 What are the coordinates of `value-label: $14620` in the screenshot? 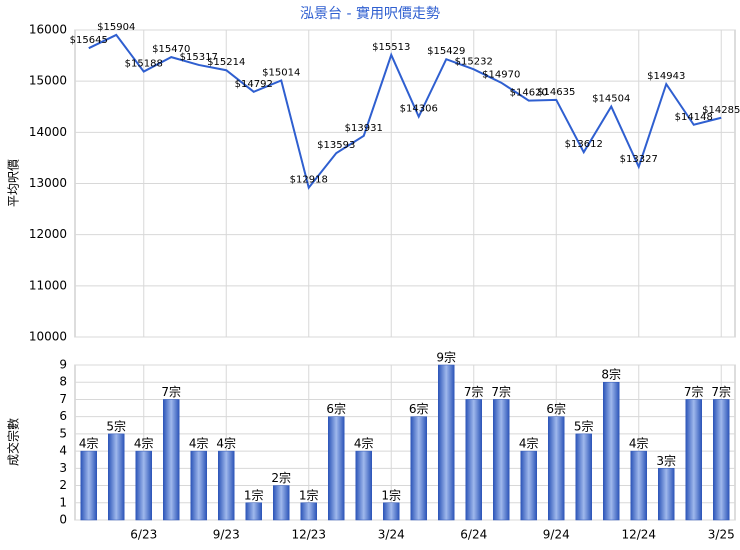 It's located at (529, 93).